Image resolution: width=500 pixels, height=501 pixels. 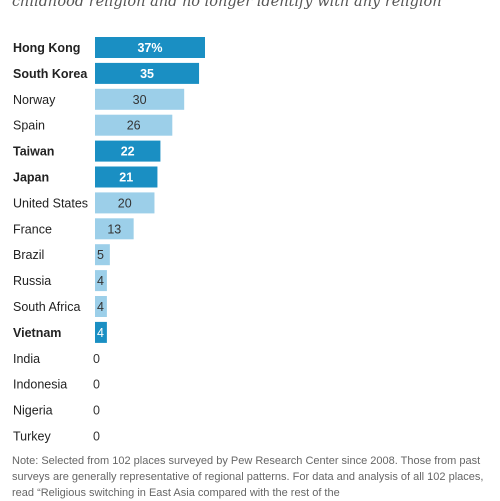 What do you see at coordinates (50, 203) in the screenshot?
I see `category-label: United States` at bounding box center [50, 203].